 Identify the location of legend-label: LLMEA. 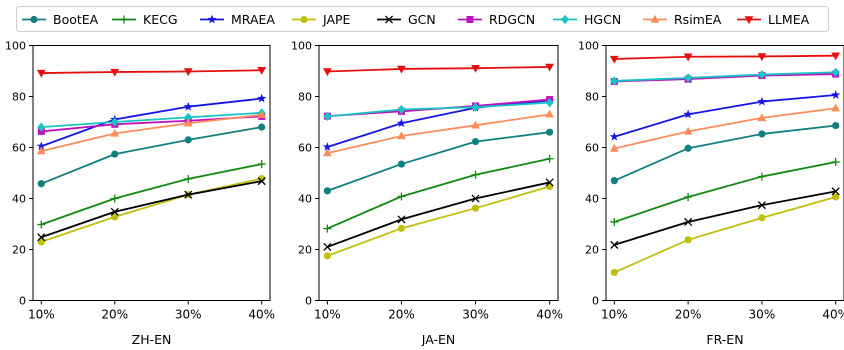
(789, 19).